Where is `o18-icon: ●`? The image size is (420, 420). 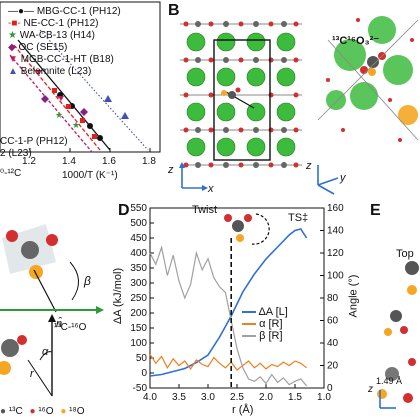 o18-icon: ● is located at coordinates (63, 411).